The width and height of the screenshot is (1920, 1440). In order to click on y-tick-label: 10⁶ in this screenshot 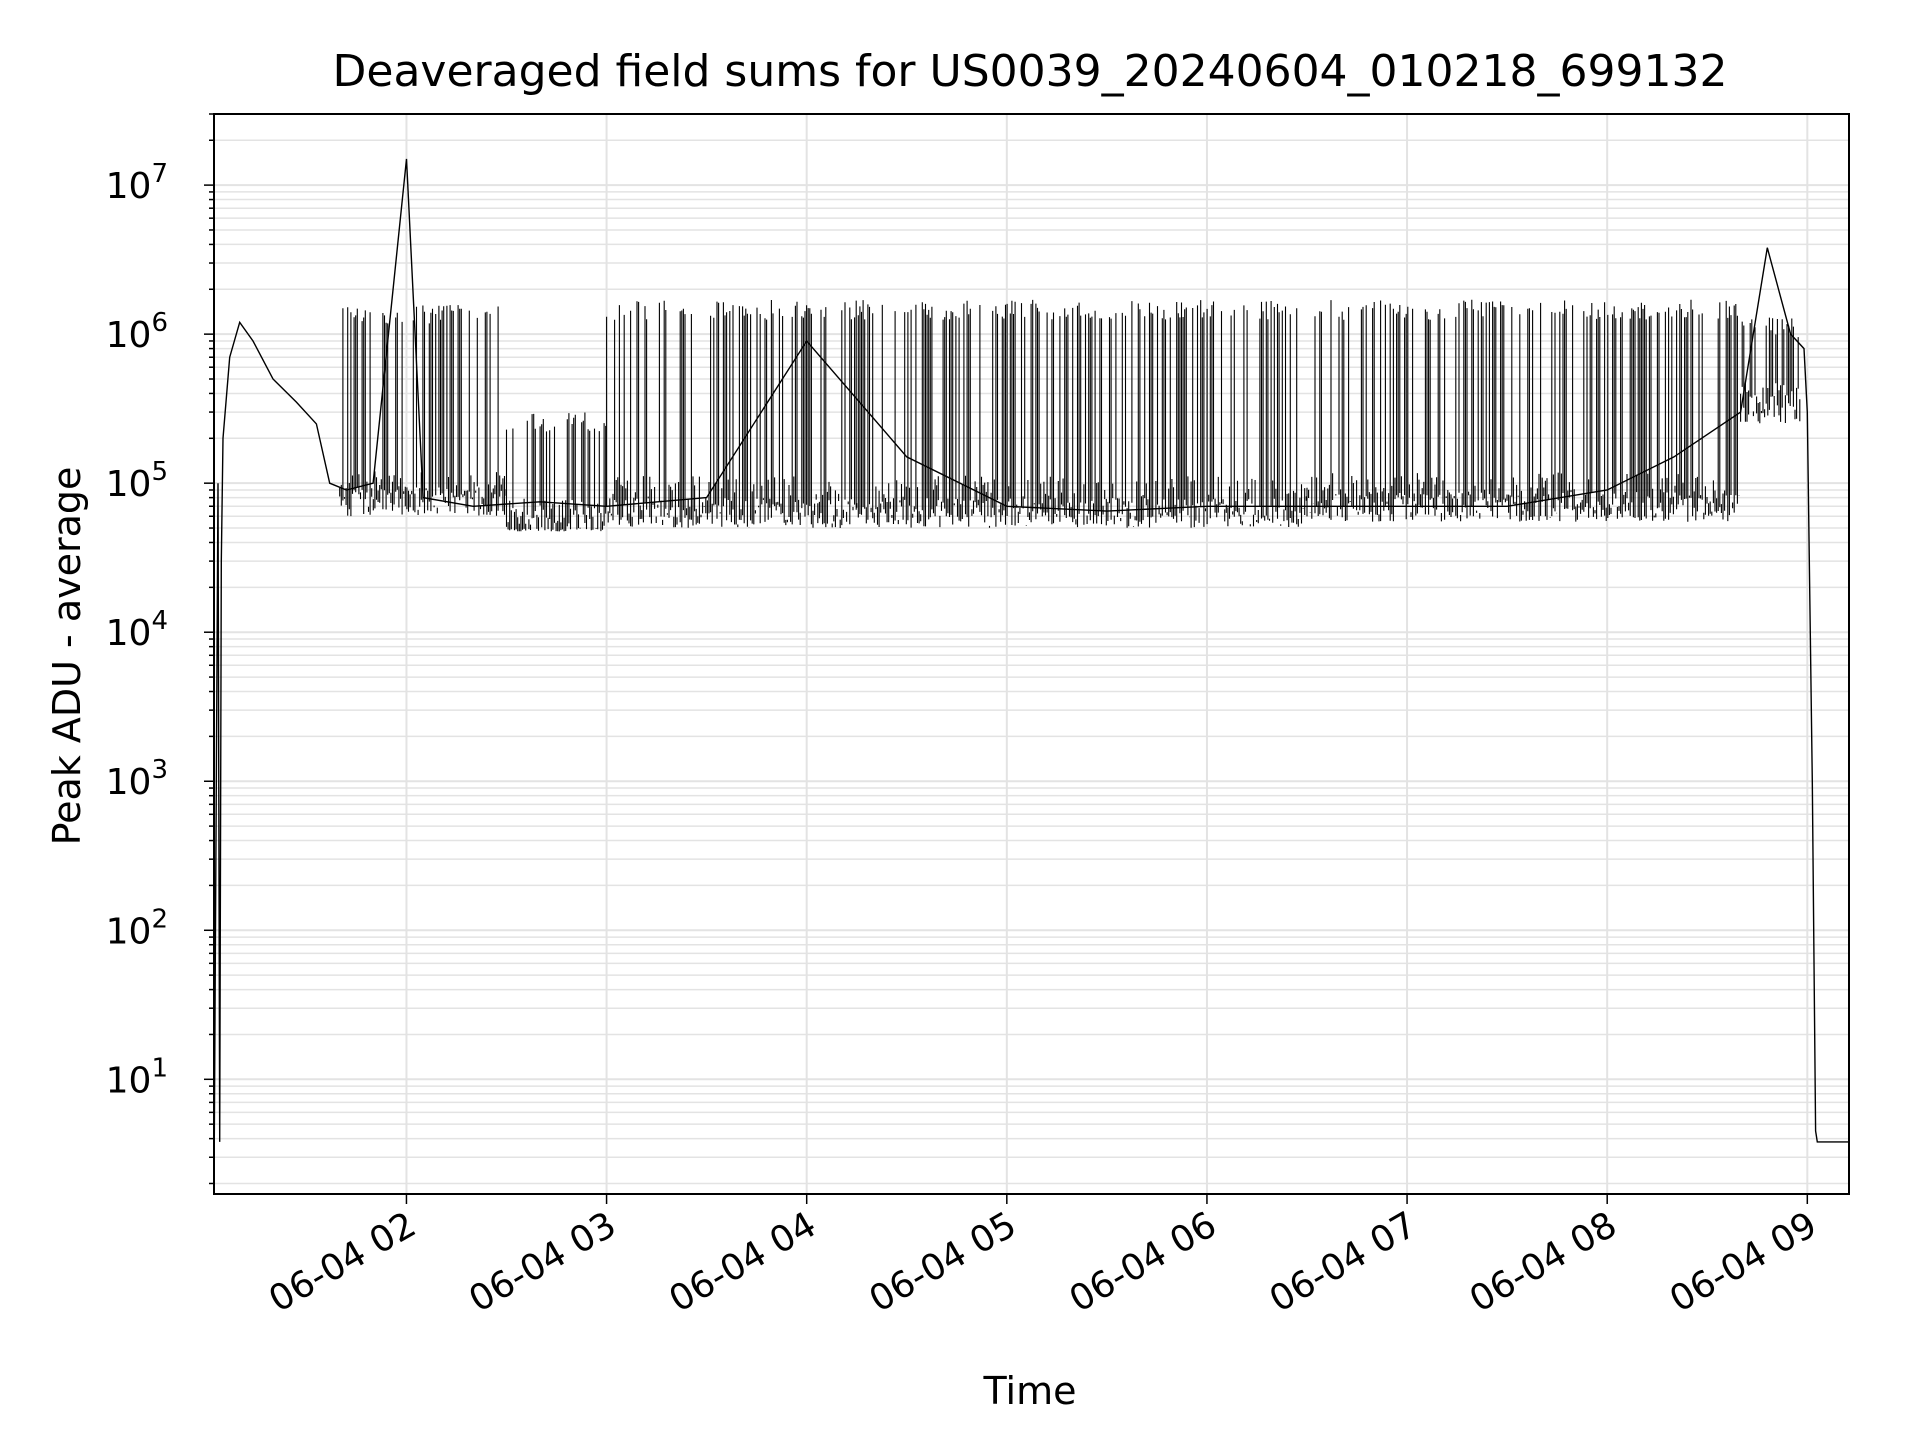, I will do `click(137, 332)`.